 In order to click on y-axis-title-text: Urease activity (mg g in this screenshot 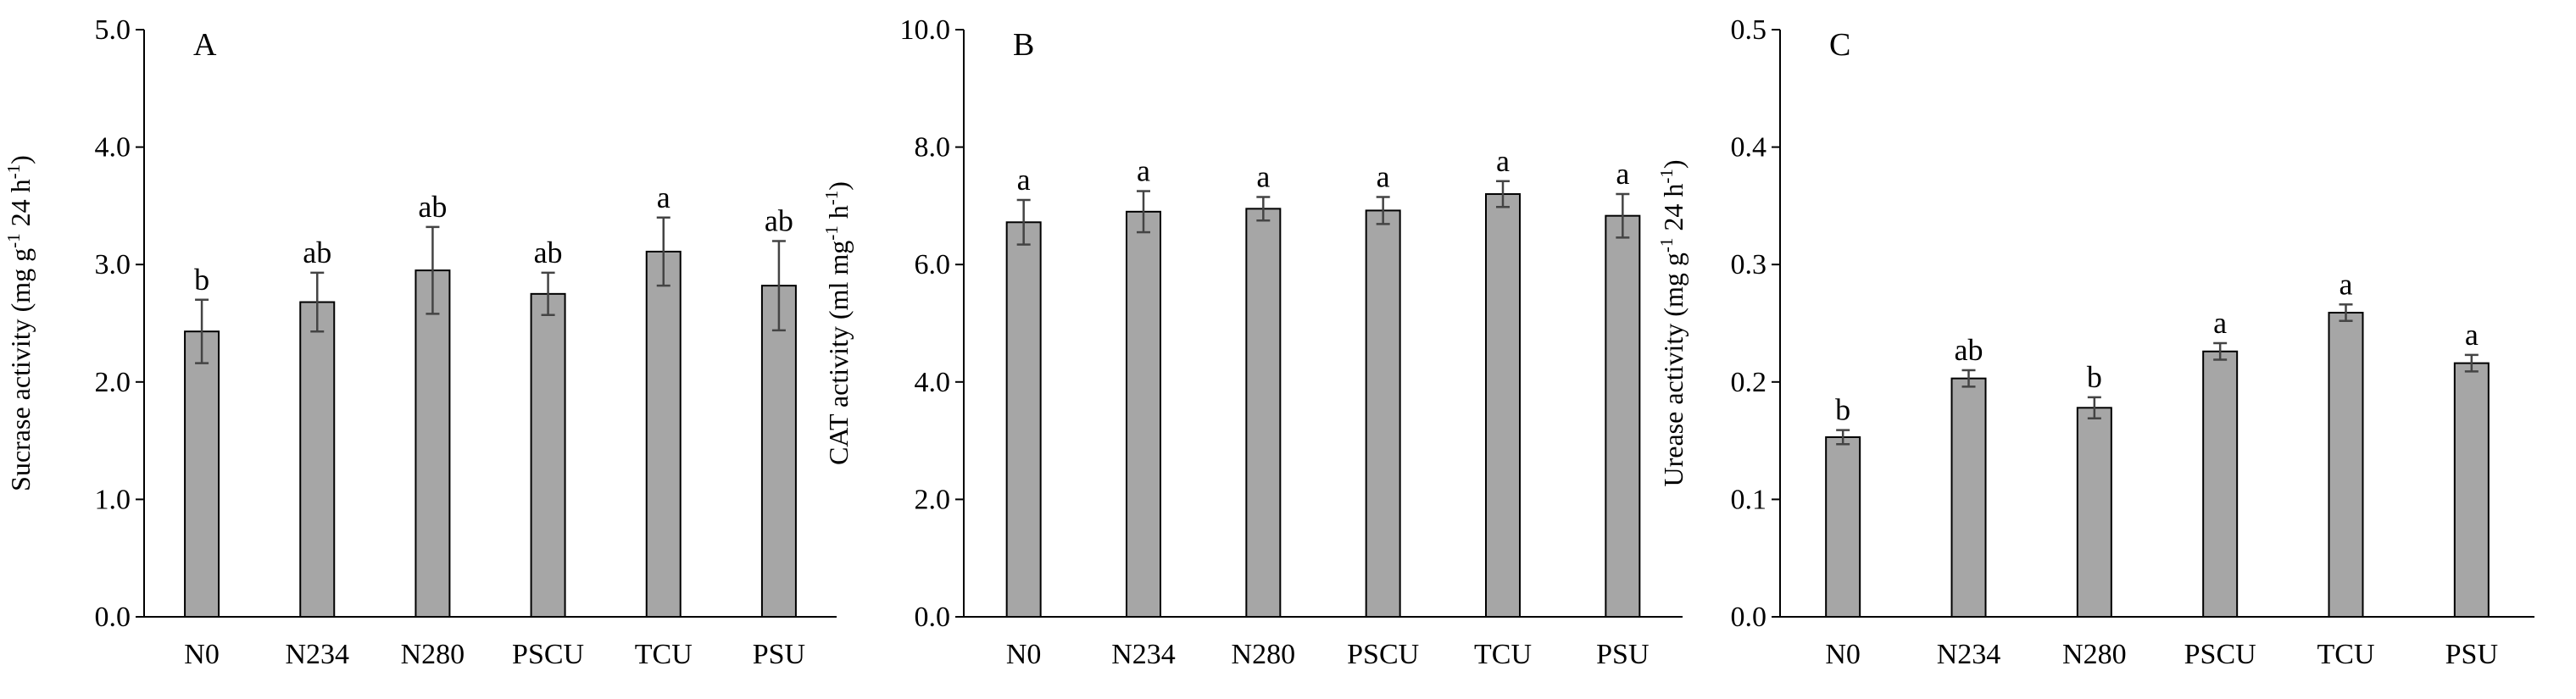, I will do `click(1673, 369)`.